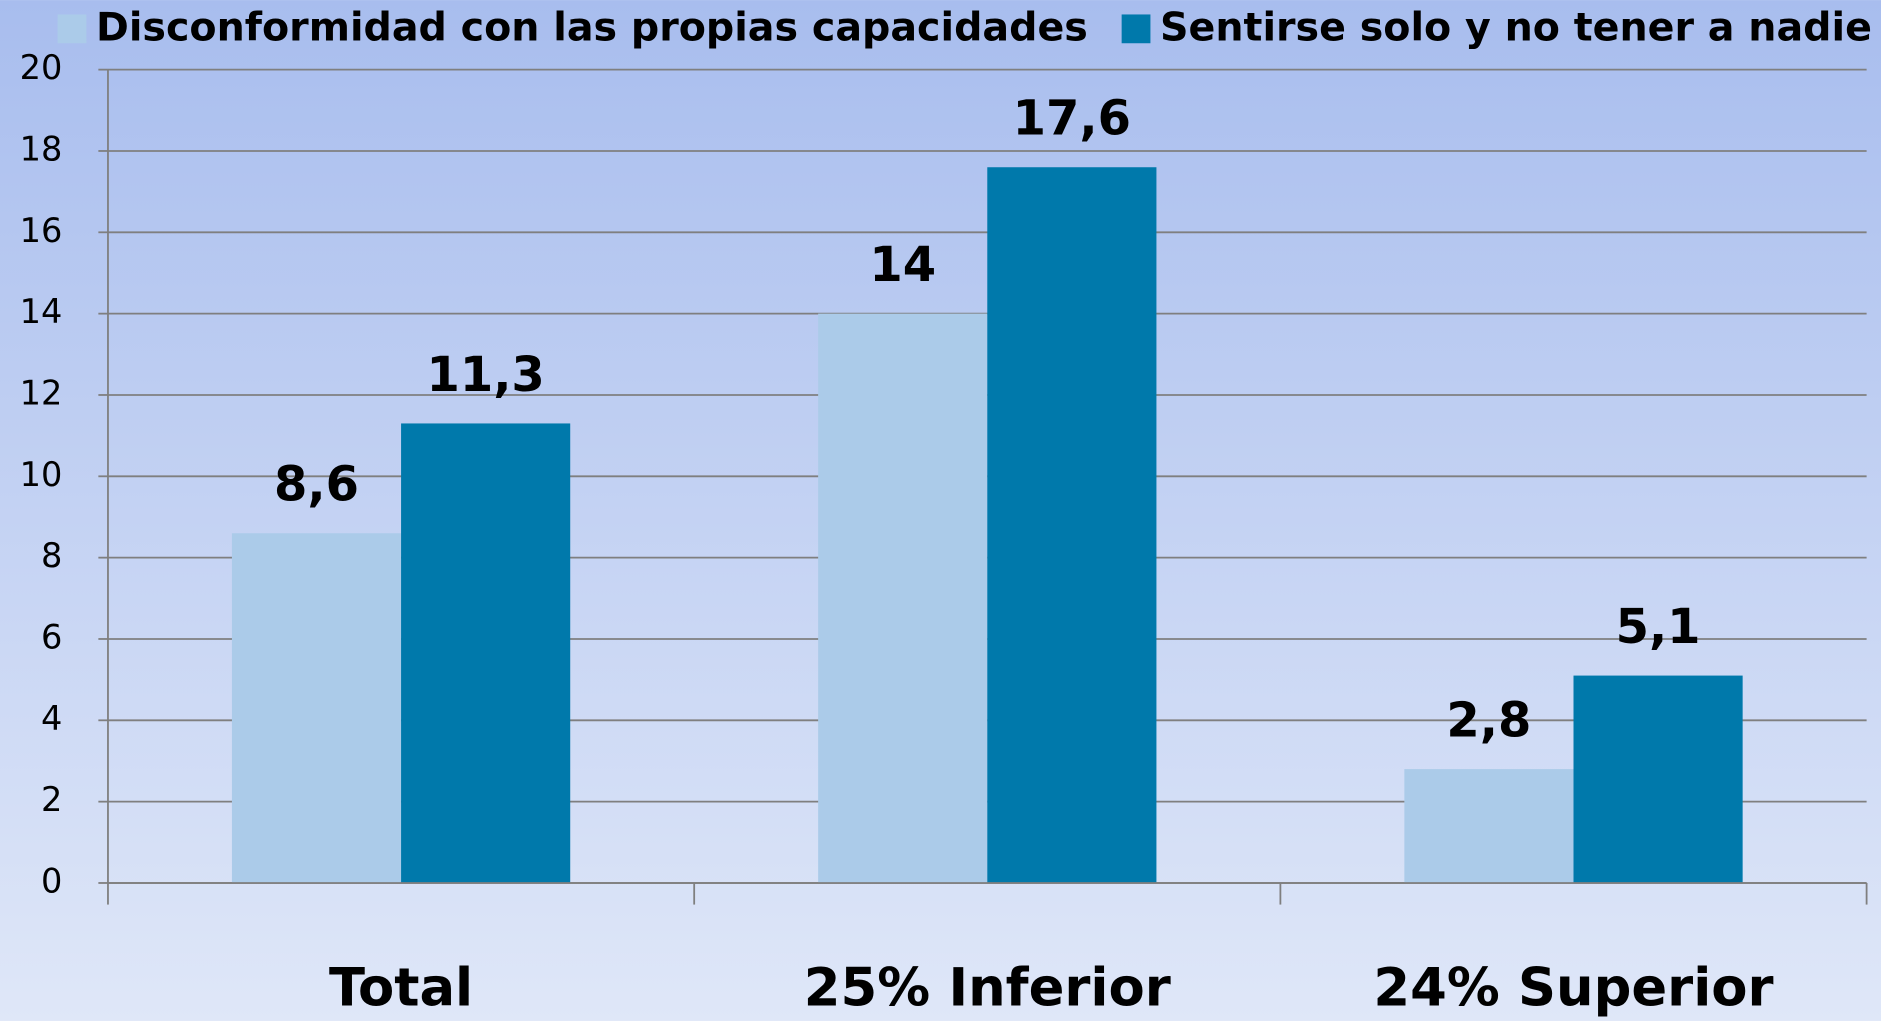  Describe the element at coordinates (1488, 721) in the screenshot. I see `value-label: 2,8` at that location.